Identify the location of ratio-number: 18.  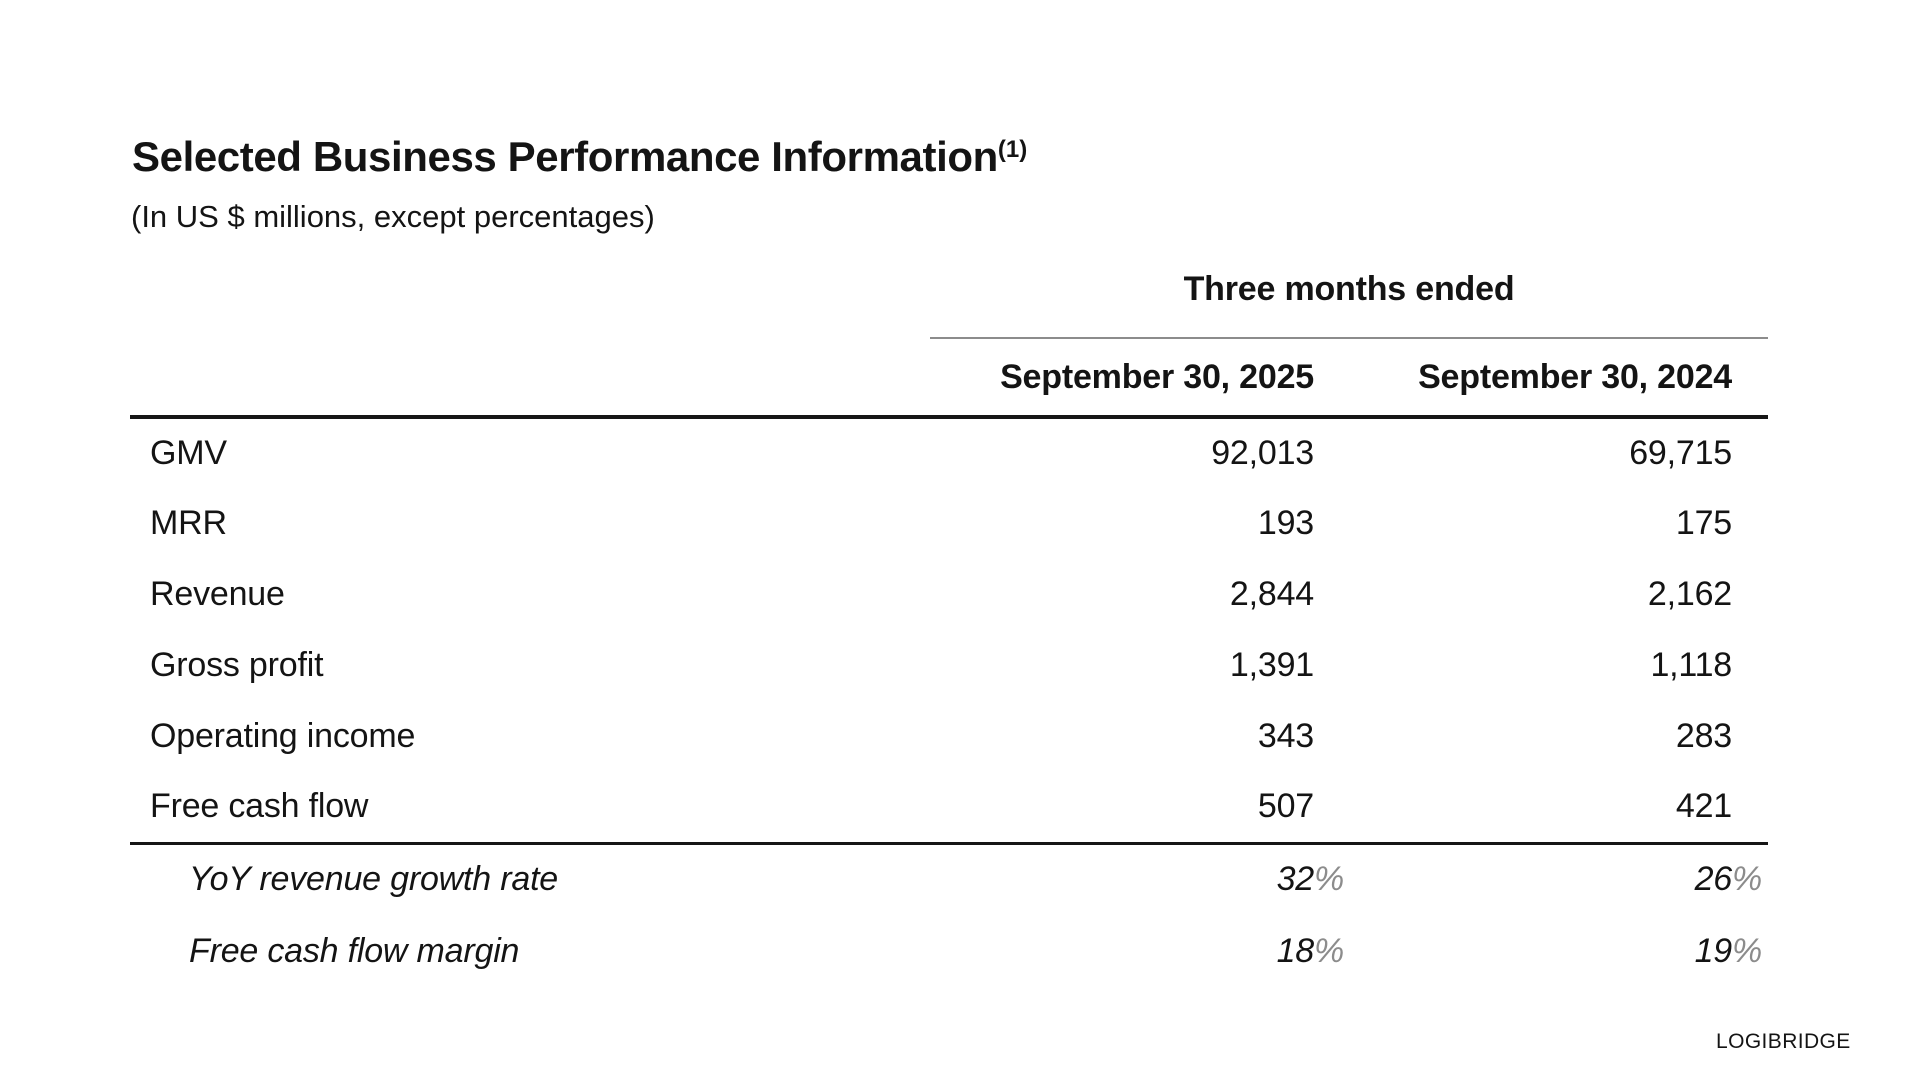
(1295, 950).